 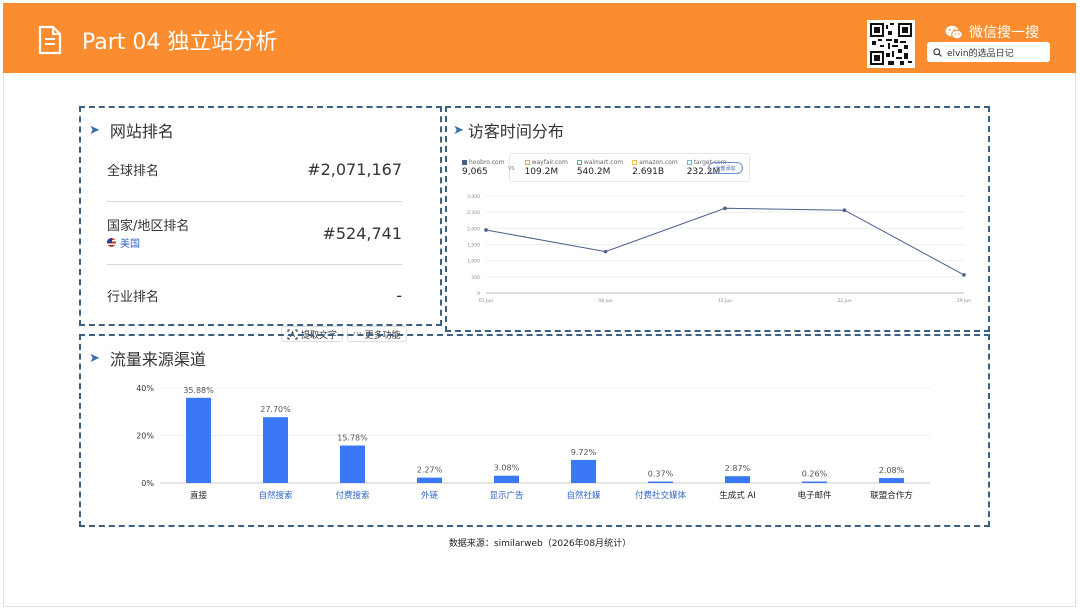 What do you see at coordinates (147, 483) in the screenshot?
I see `y-tick-label: 0%` at bounding box center [147, 483].